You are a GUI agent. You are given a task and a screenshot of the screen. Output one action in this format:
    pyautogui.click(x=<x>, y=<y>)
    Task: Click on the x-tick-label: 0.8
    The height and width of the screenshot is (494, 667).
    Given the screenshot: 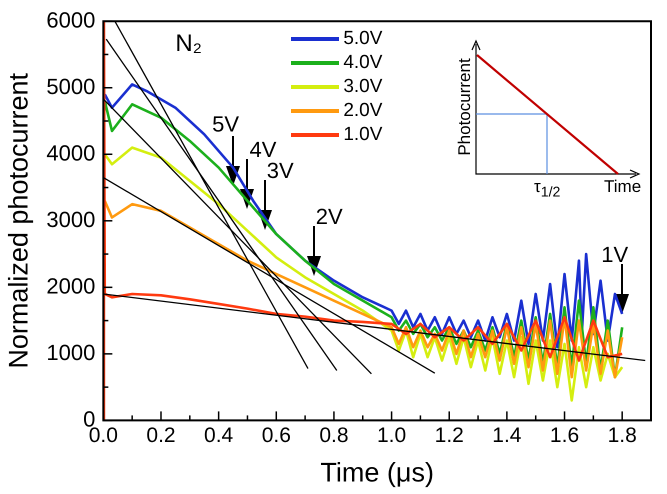 What is the action you would take?
    pyautogui.click(x=334, y=435)
    